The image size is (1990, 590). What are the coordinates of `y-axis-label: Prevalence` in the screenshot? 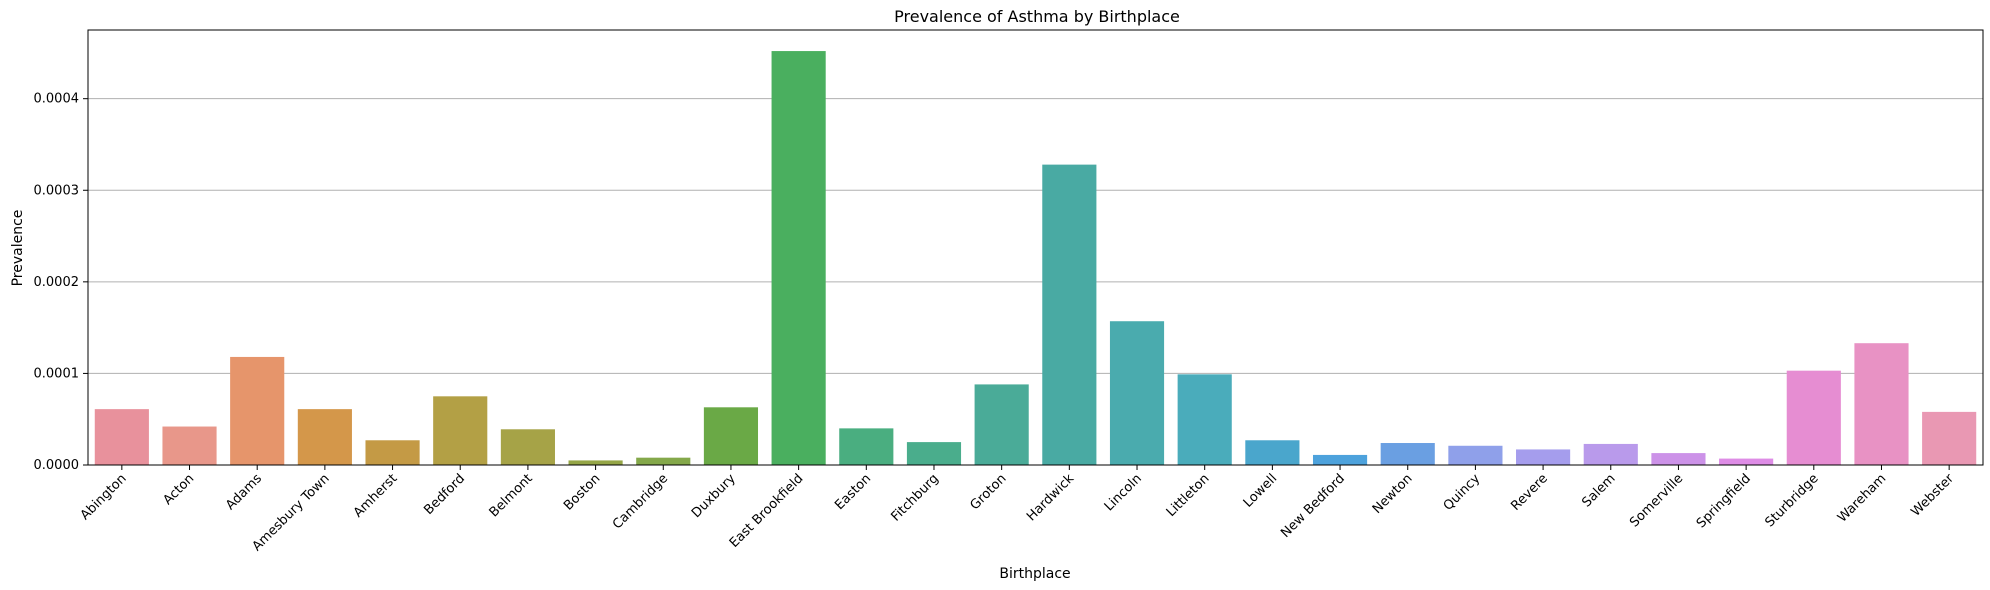 It's located at (18, 248).